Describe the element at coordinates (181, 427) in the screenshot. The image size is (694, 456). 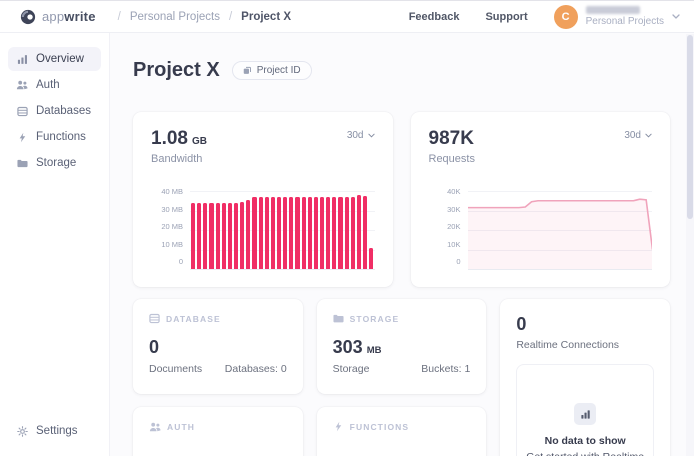
I see `auth-card-header: AUTH` at that location.